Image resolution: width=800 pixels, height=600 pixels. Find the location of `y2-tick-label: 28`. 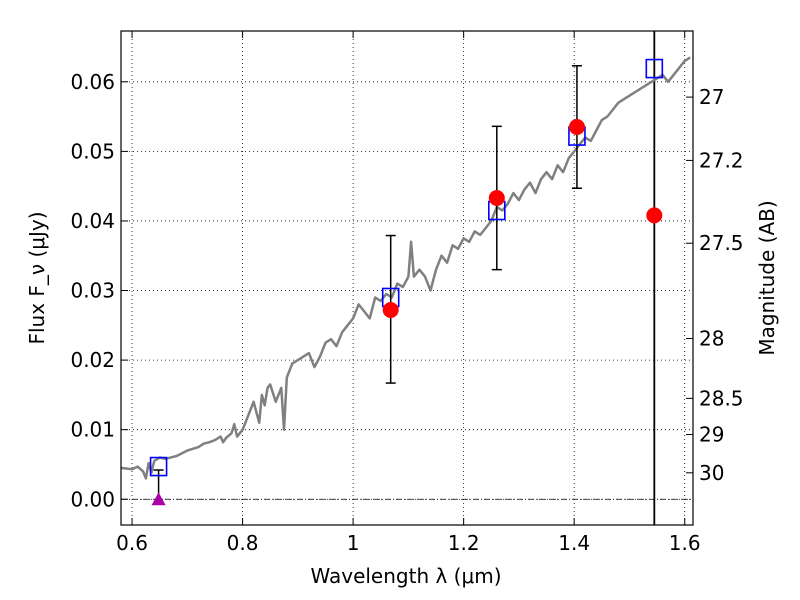

y2-tick-label: 28 is located at coordinates (711, 339).